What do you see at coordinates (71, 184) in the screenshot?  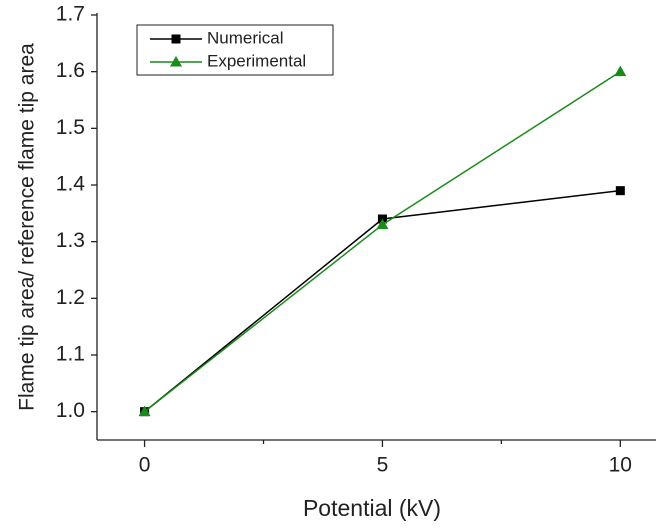 I see `y-tick-label: 1.4` at bounding box center [71, 184].